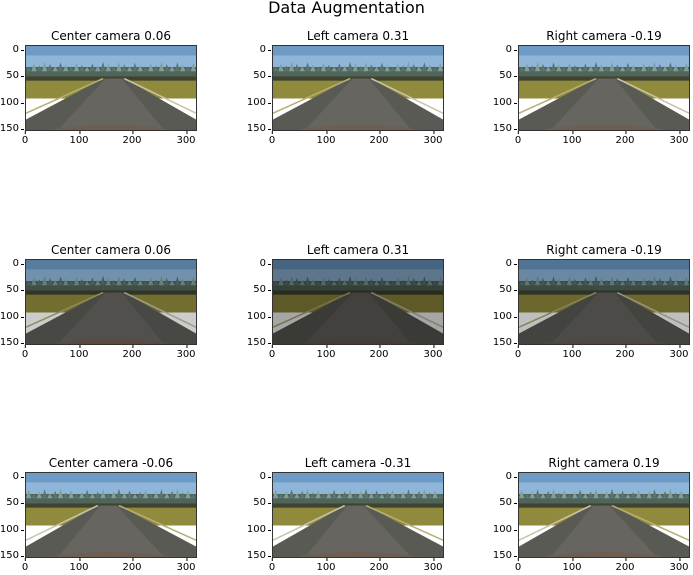 This screenshot has width=693, height=575. I want to click on figure-title: Data Augmentation, so click(346, 8).